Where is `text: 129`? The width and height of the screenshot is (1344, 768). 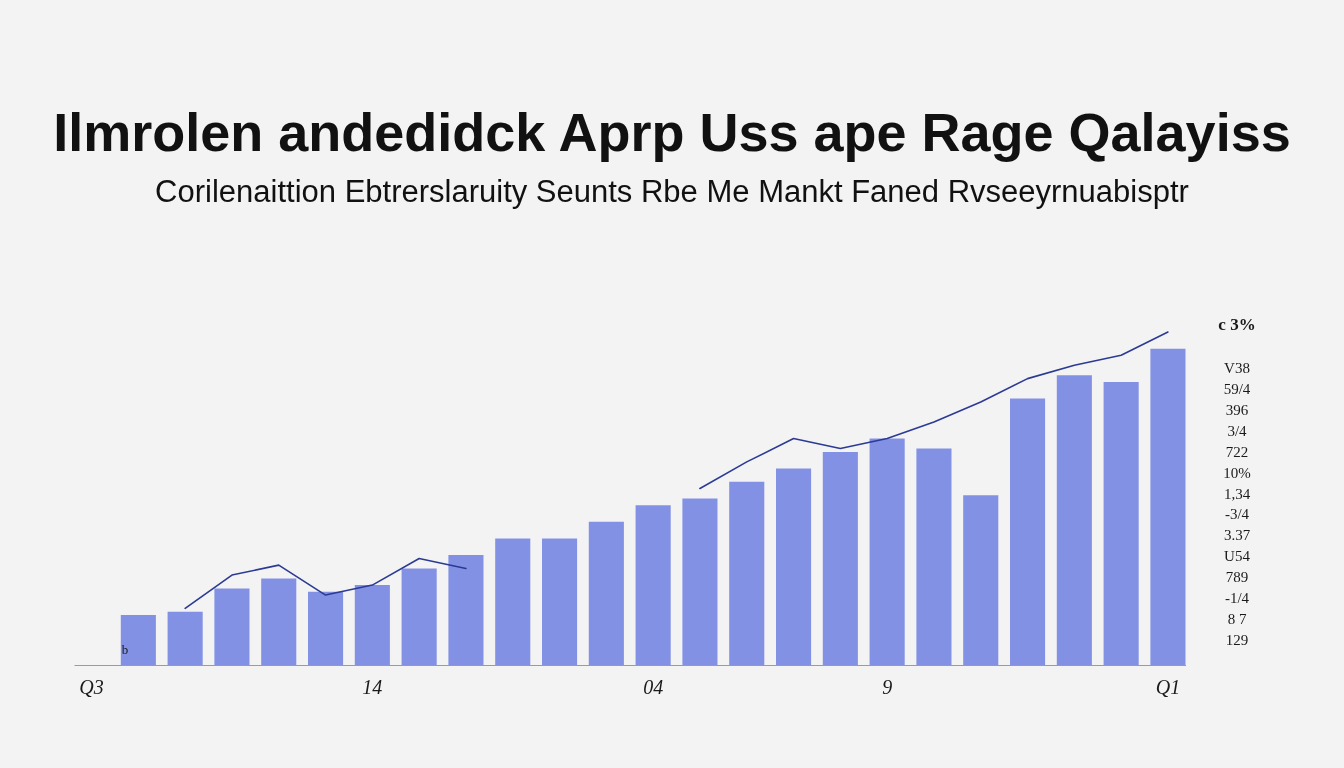
text: 129 is located at coordinates (1237, 640).